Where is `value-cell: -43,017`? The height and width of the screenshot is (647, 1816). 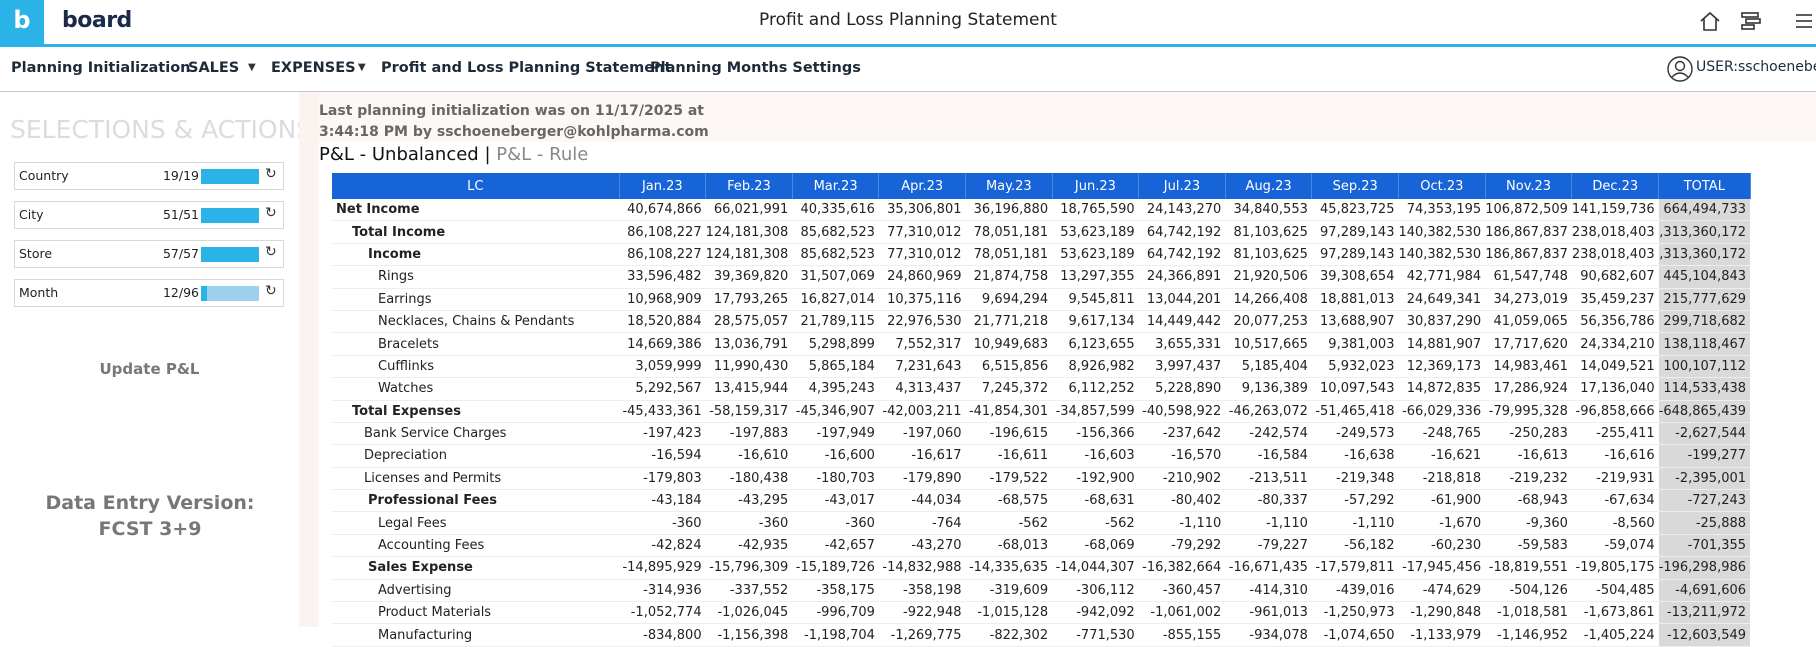 value-cell: -43,017 is located at coordinates (835, 501).